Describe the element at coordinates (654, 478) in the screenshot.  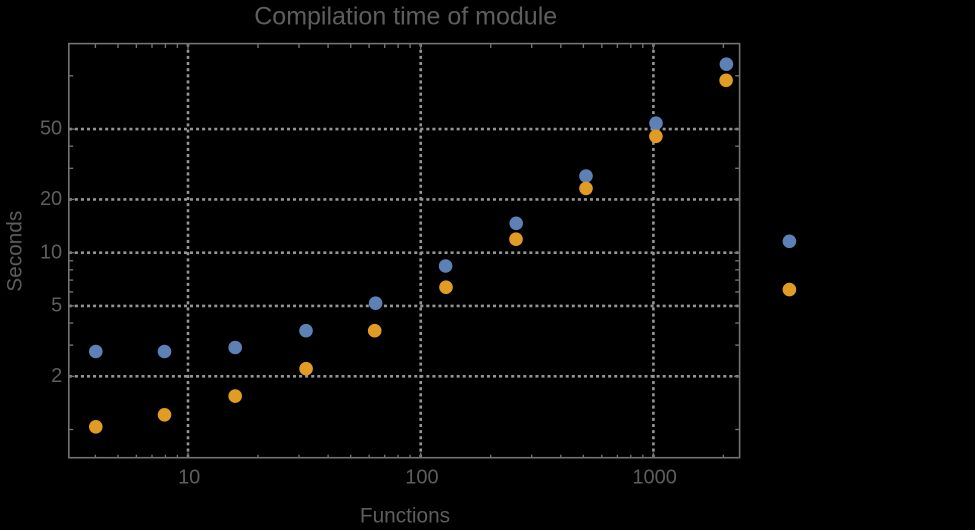
I see `svg-text: 1000` at that location.